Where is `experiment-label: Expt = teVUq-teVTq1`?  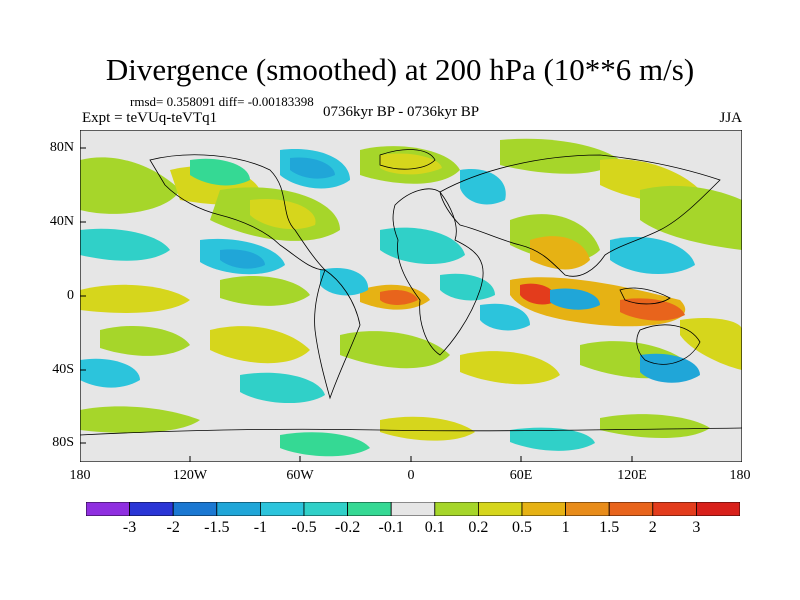 experiment-label: Expt = teVUq-teVTq1 is located at coordinates (150, 118).